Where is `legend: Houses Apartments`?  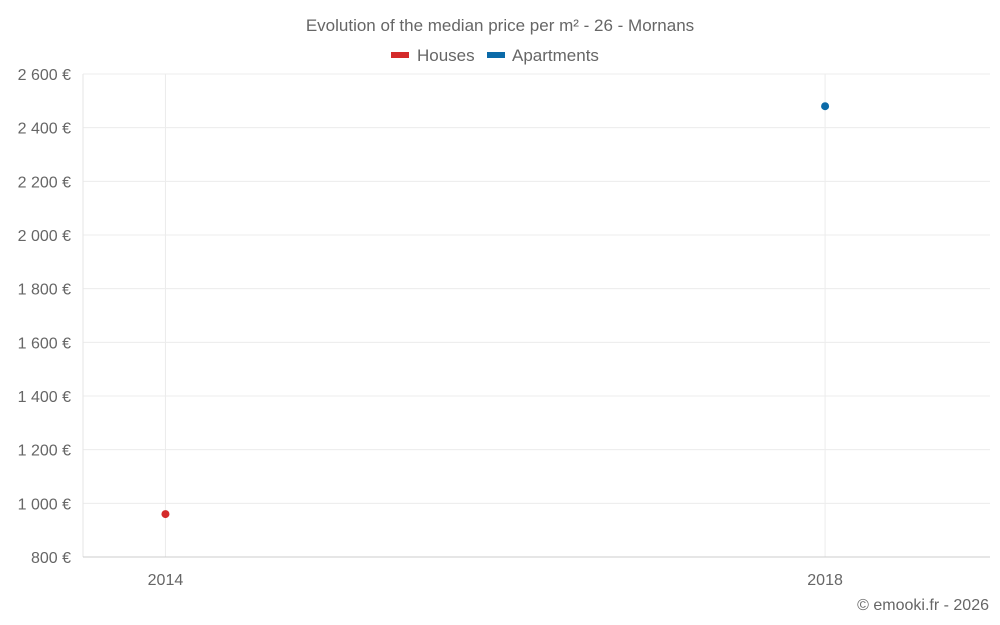 legend: Houses Apartments is located at coordinates (495, 55).